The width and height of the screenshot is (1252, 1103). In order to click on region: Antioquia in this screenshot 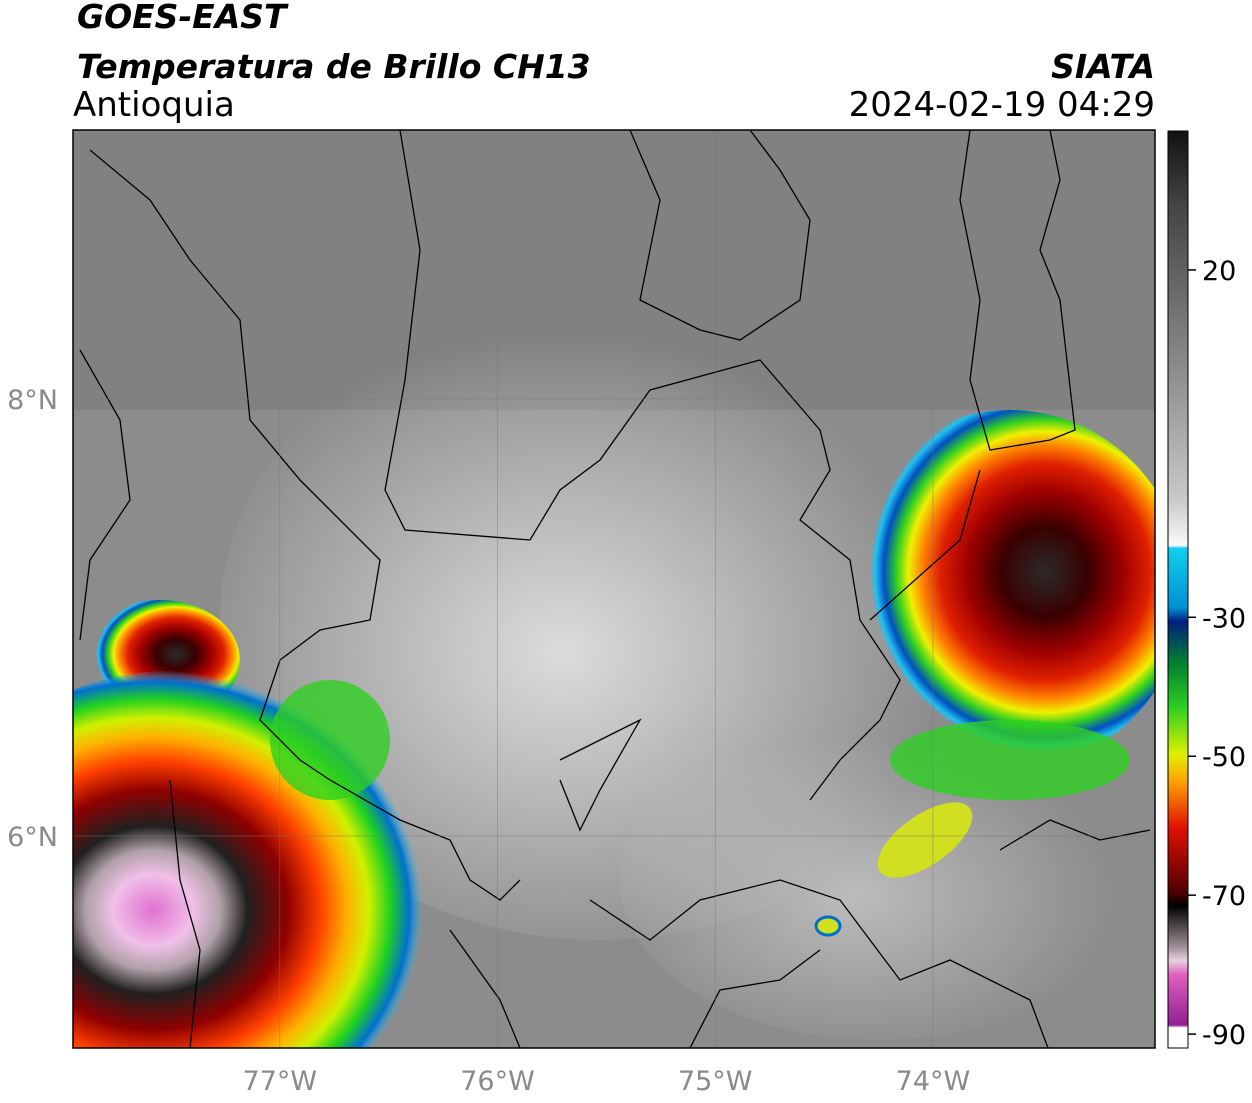, I will do `click(154, 105)`.